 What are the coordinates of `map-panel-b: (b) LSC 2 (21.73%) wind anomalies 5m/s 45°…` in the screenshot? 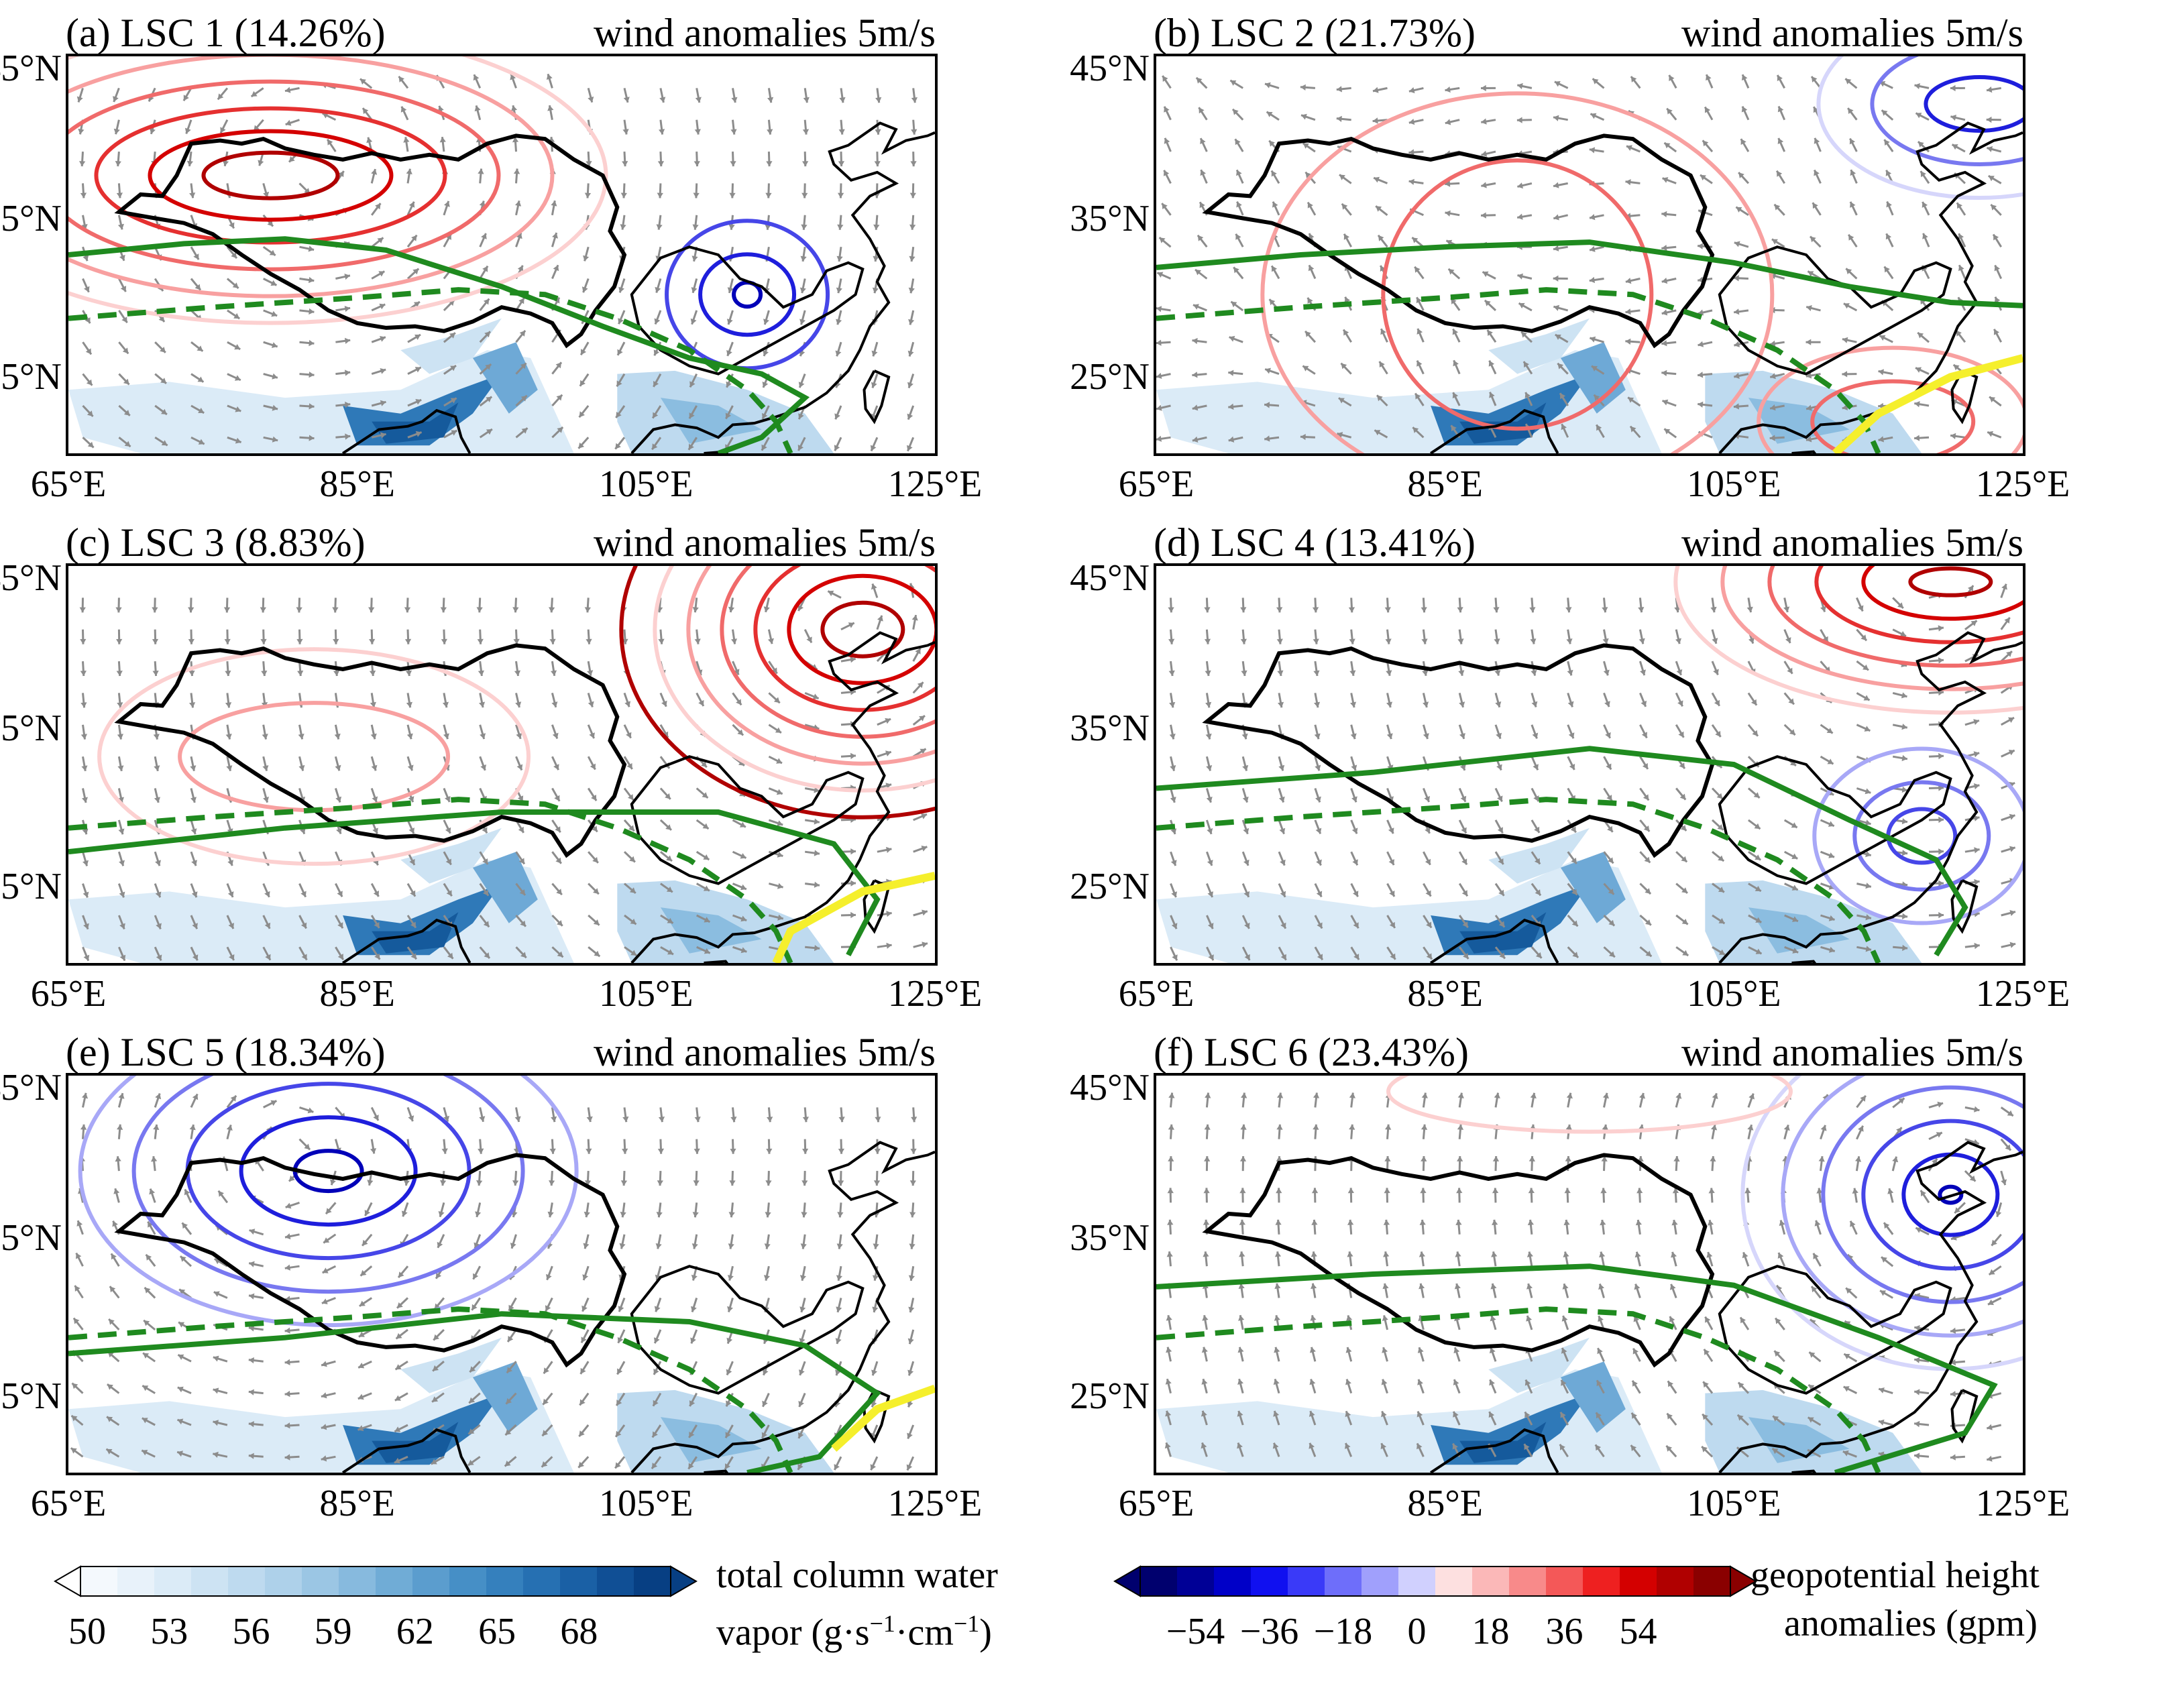 It's located at (1609, 261).